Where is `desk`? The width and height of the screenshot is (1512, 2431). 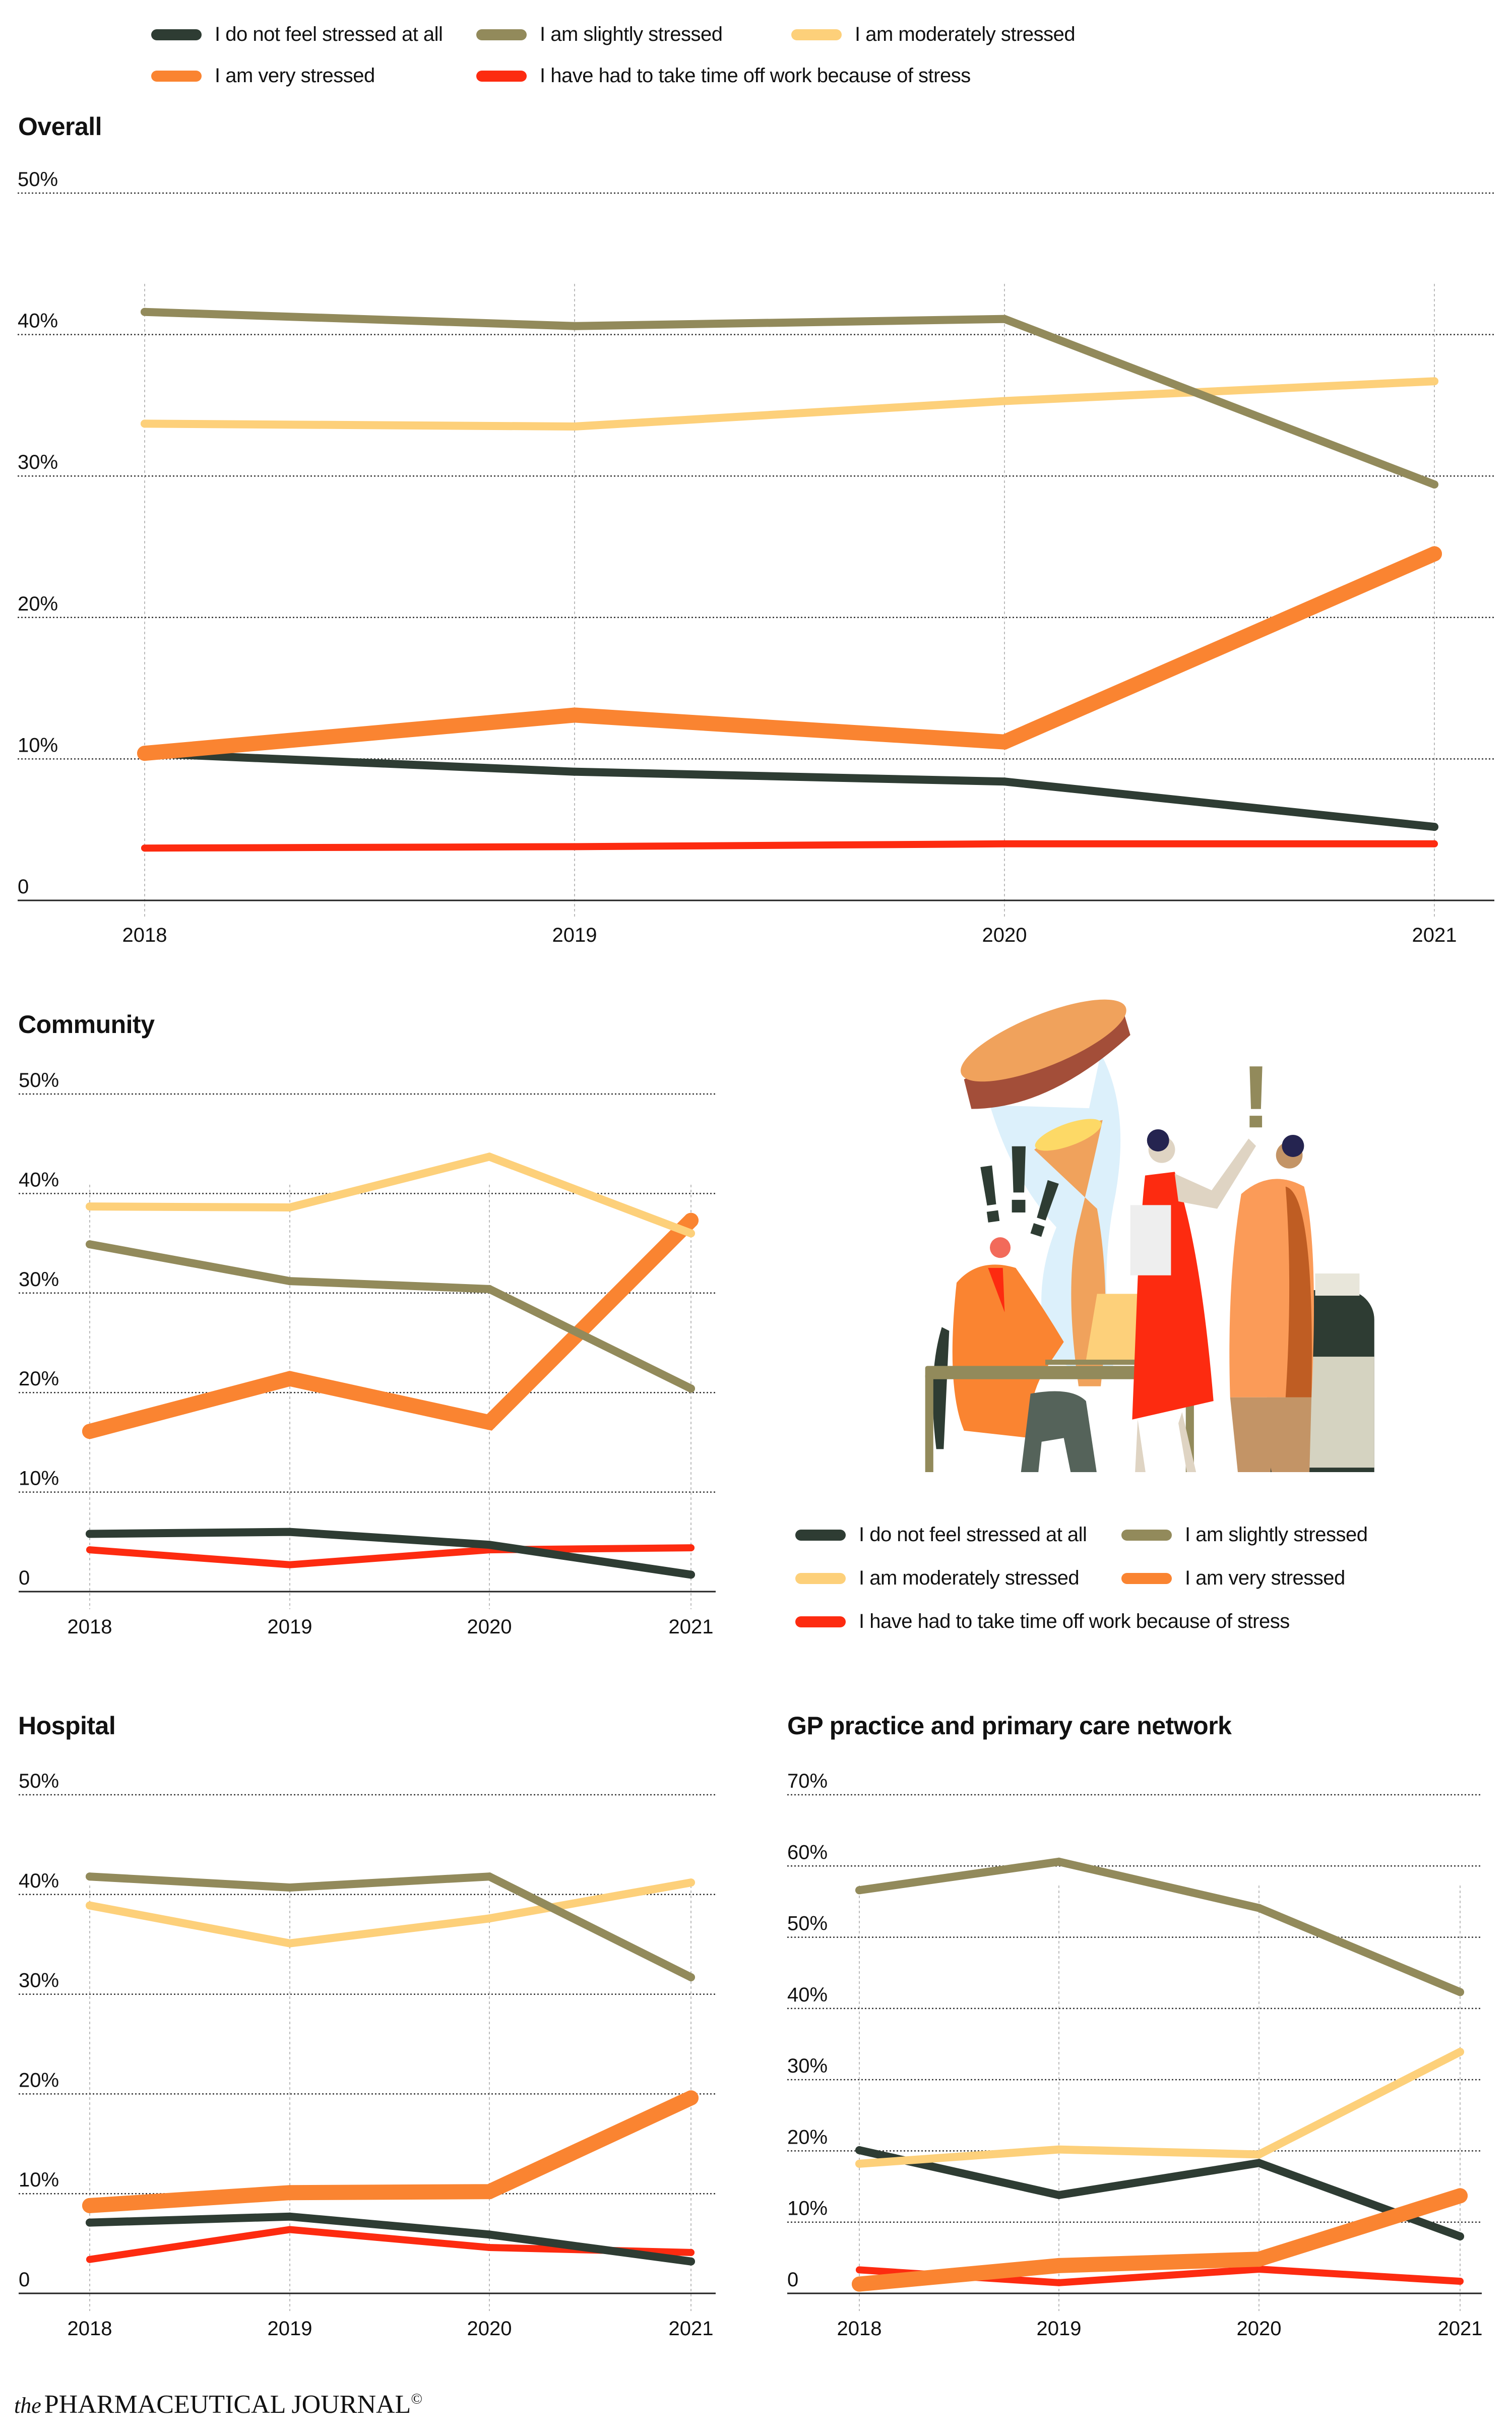
desk is located at coordinates (1059, 1372).